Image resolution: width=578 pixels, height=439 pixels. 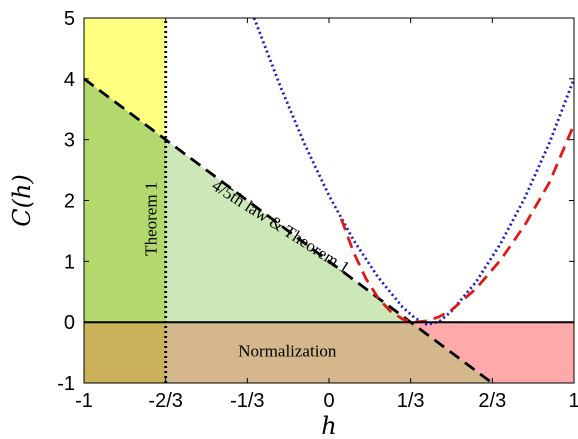 What do you see at coordinates (573, 401) in the screenshot?
I see `x-tick-label: 1` at bounding box center [573, 401].